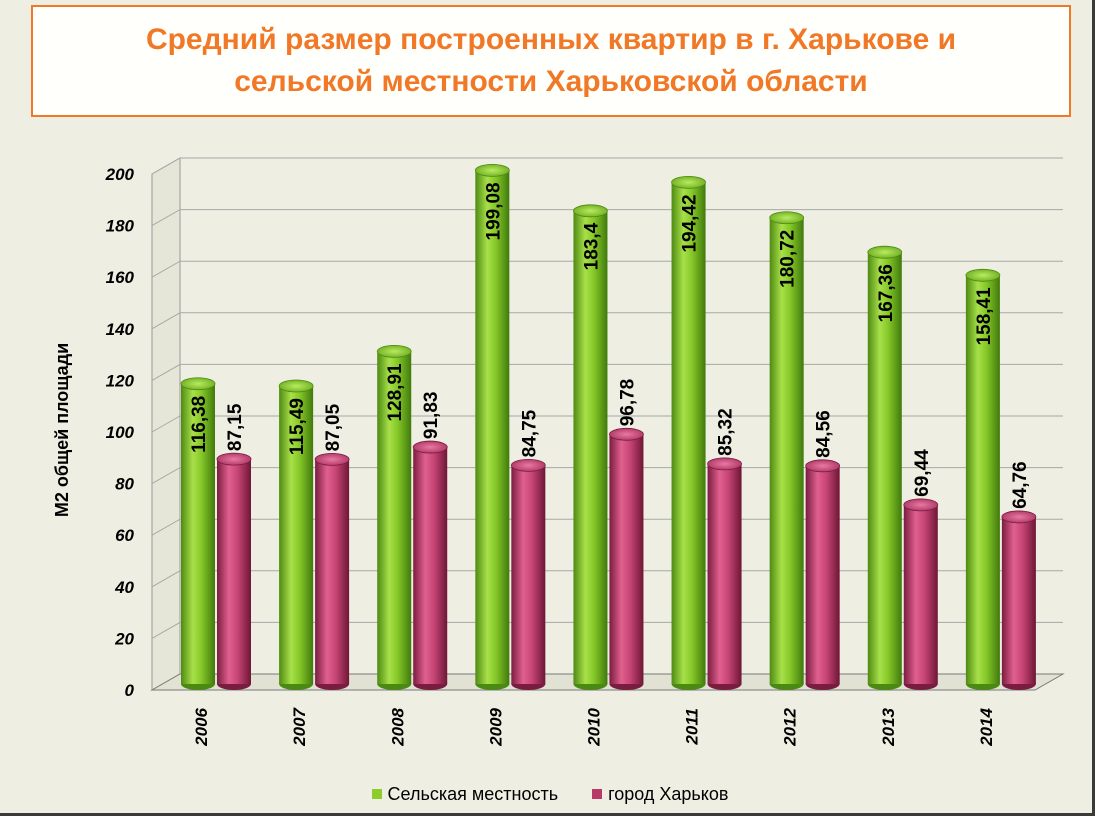 The height and width of the screenshot is (821, 1100). Describe the element at coordinates (299, 726) in the screenshot. I see `x-tick-label: 2007` at that location.